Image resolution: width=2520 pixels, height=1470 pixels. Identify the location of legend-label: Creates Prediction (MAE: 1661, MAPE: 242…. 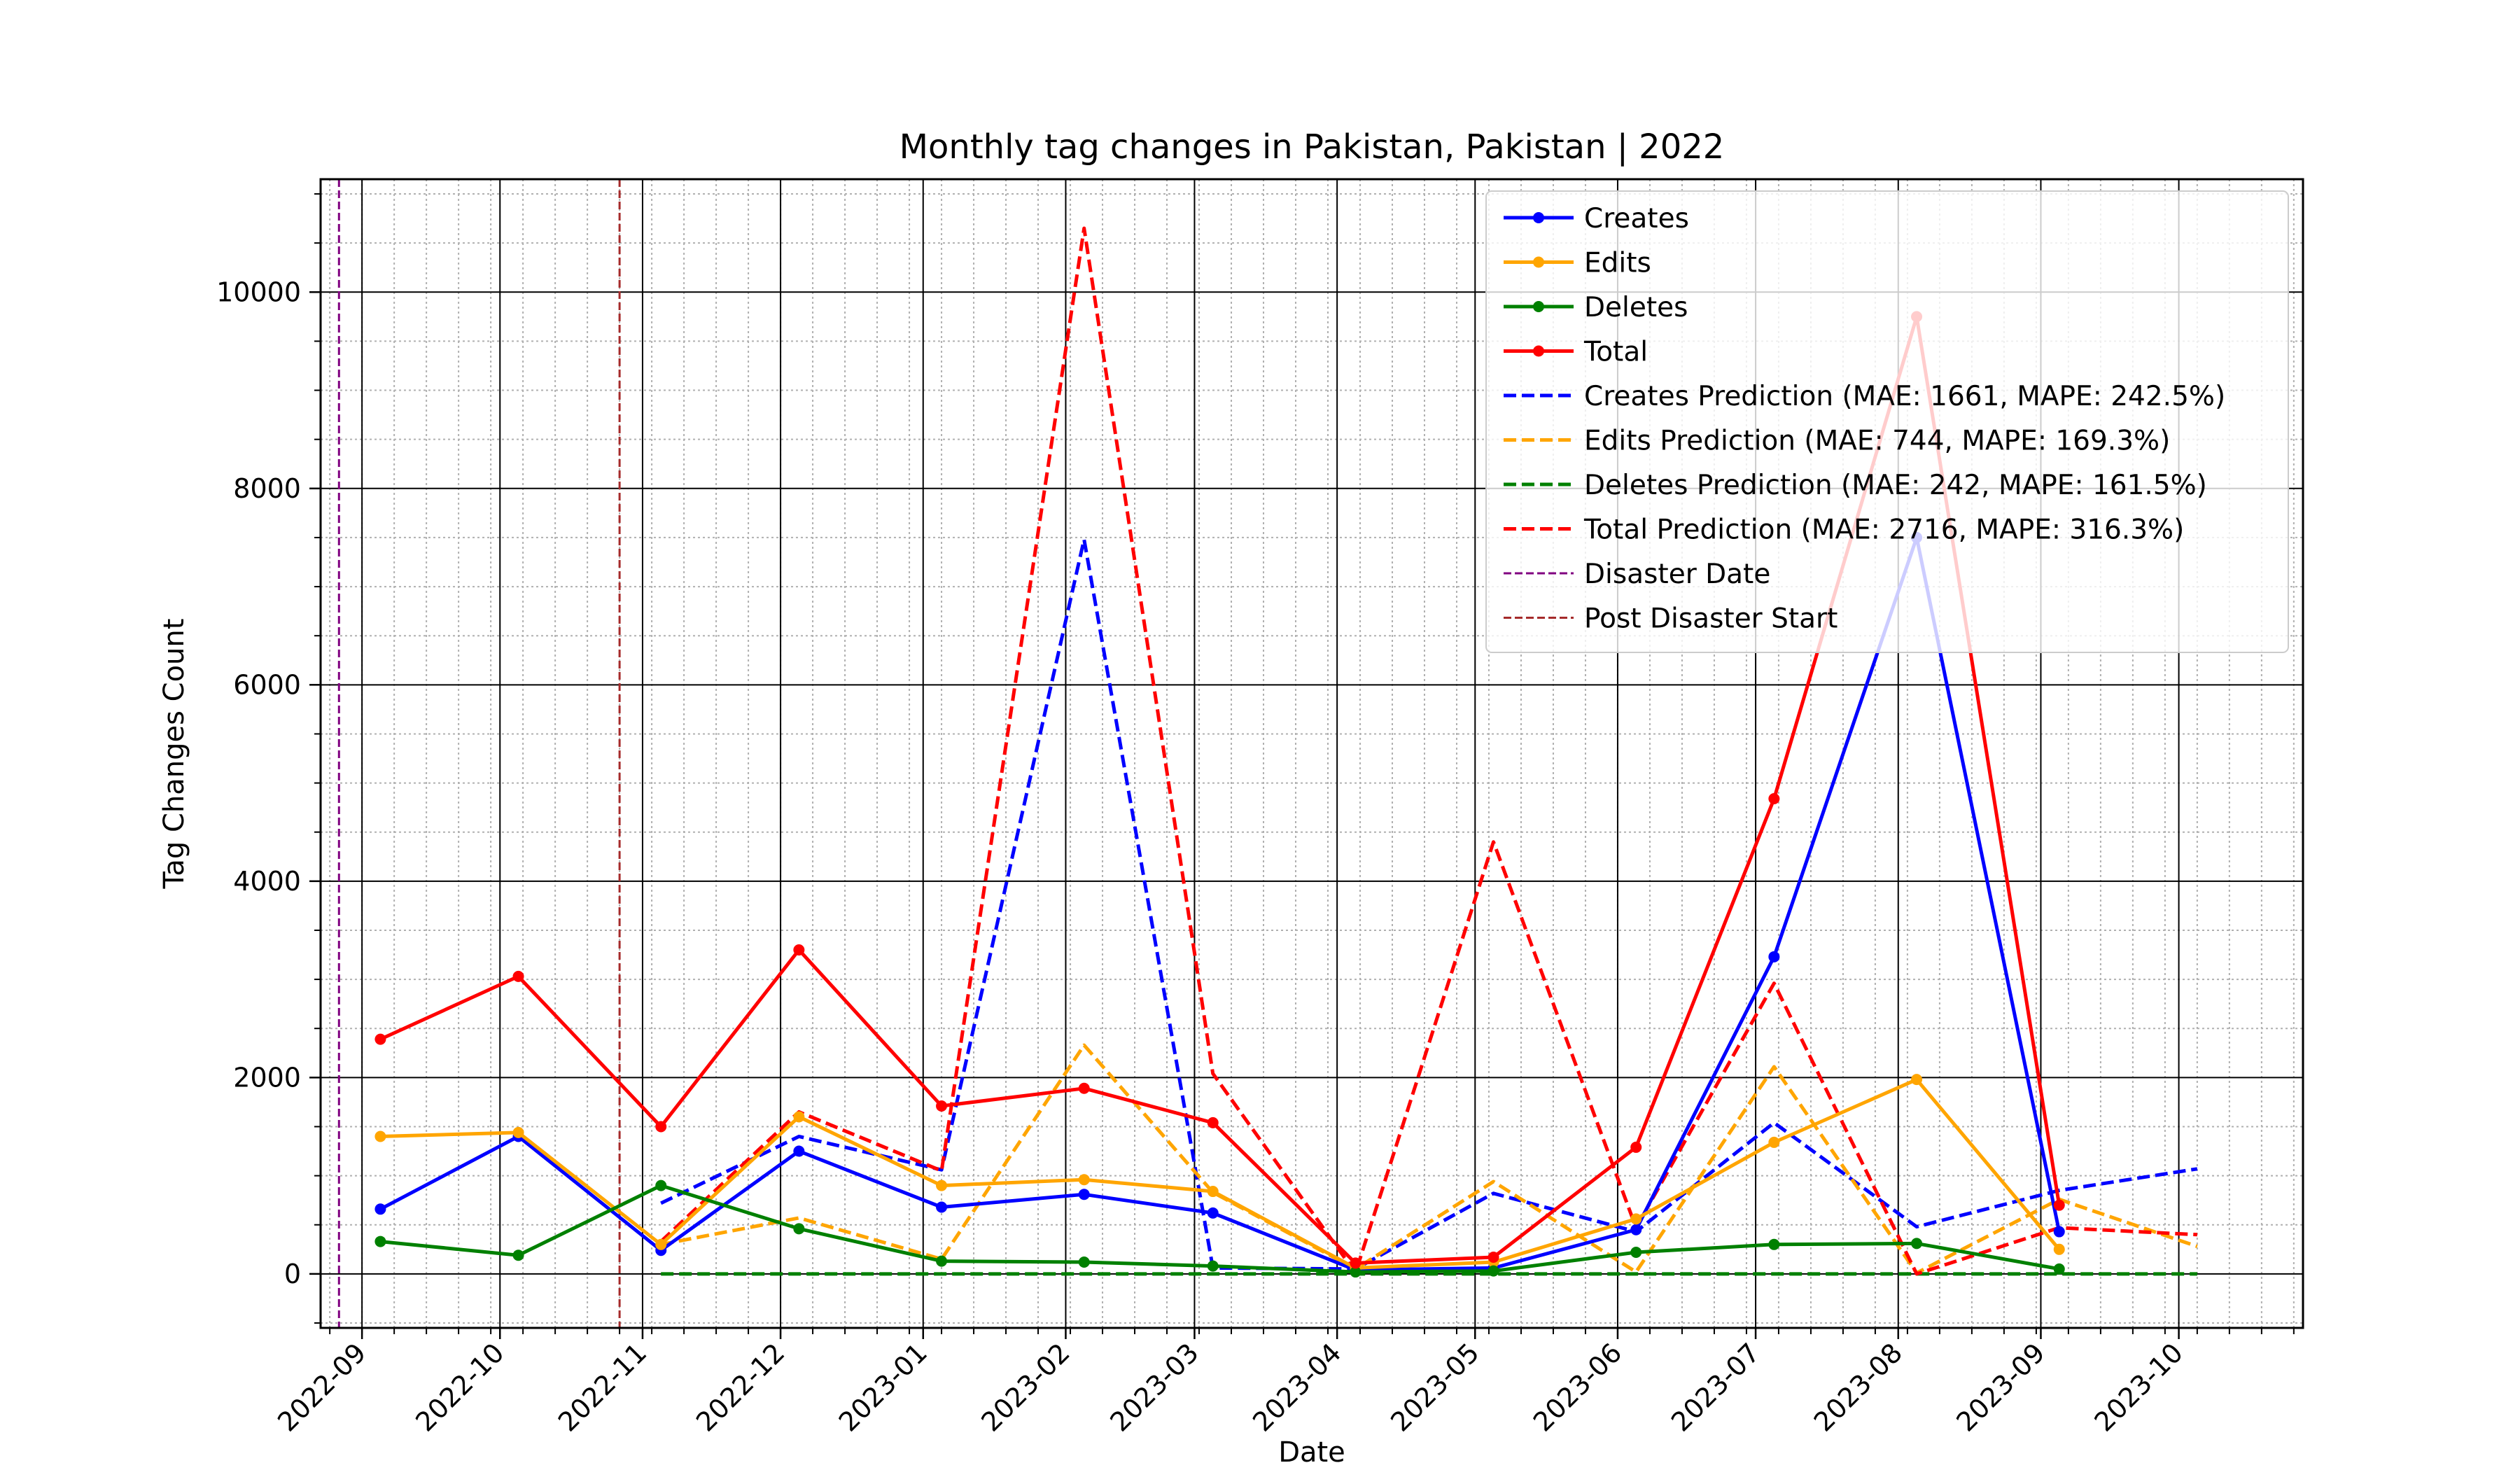
(1904, 396).